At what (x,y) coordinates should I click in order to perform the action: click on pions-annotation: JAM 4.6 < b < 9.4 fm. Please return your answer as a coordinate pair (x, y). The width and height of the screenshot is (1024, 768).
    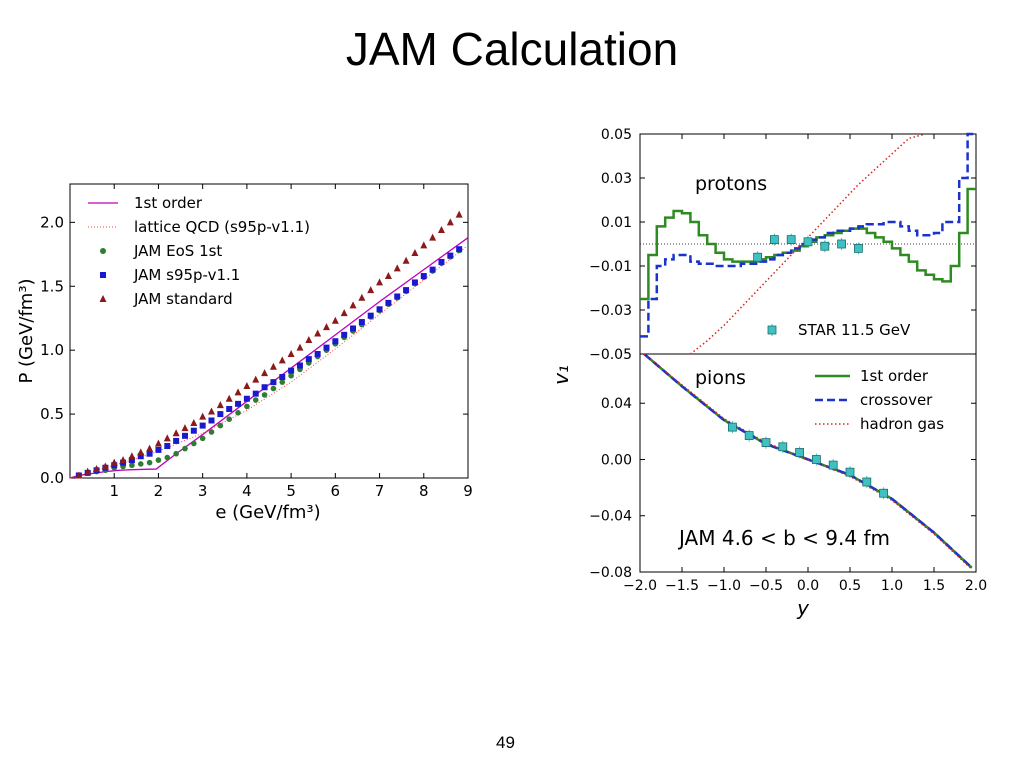
    Looking at the image, I should click on (783, 538).